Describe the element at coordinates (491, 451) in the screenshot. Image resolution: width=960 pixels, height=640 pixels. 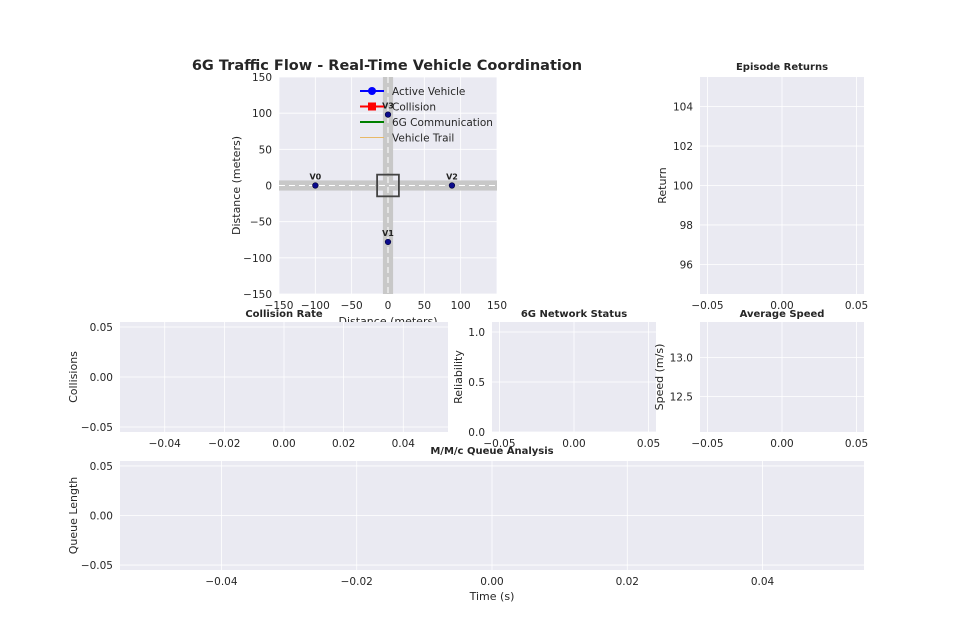
I see `queue-title: M/M/c Queue Analysis` at that location.